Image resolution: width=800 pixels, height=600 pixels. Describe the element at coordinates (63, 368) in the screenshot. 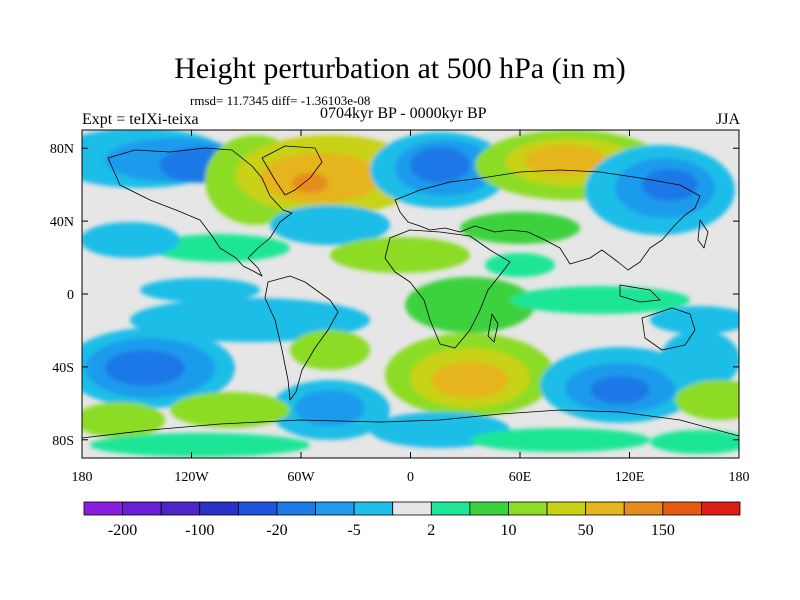

I see `lat-tick-label: 40S` at that location.